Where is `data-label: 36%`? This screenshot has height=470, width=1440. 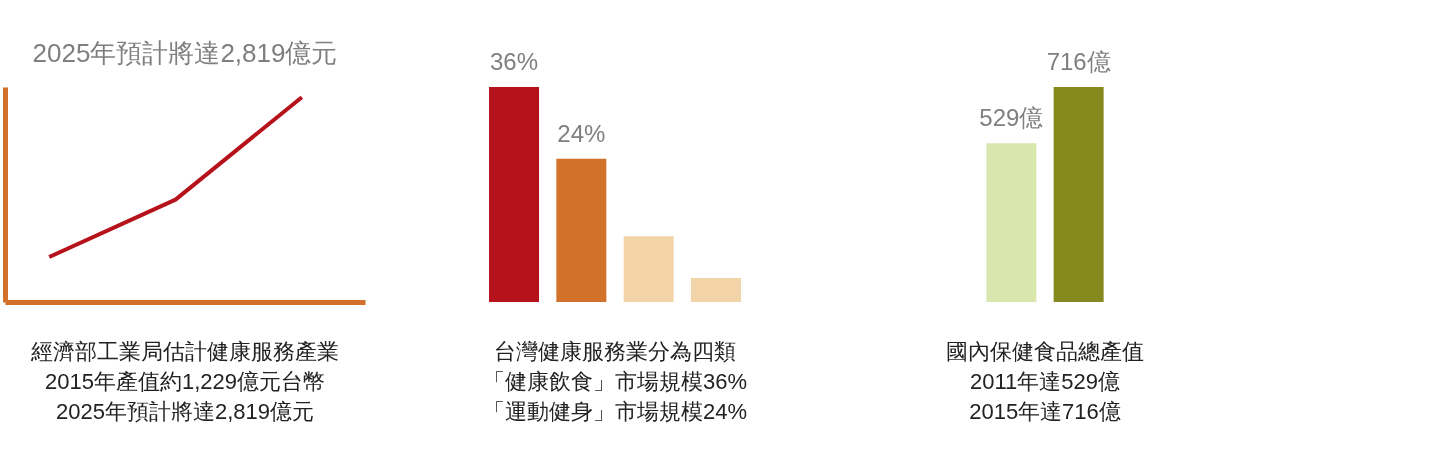
data-label: 36% is located at coordinates (514, 61).